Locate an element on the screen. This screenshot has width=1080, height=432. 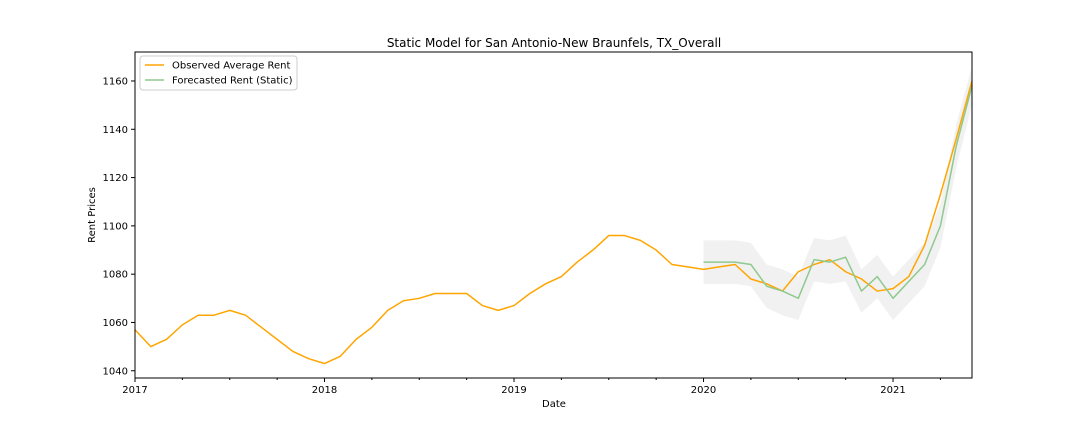
x-tick-label: 2019 is located at coordinates (513, 390).